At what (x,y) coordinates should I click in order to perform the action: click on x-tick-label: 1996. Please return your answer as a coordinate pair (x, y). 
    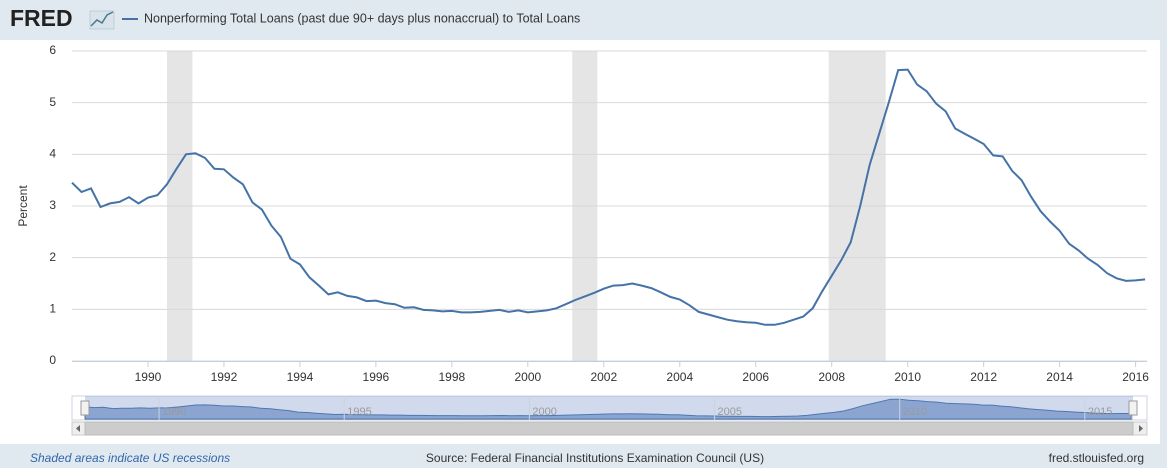
    Looking at the image, I should click on (376, 377).